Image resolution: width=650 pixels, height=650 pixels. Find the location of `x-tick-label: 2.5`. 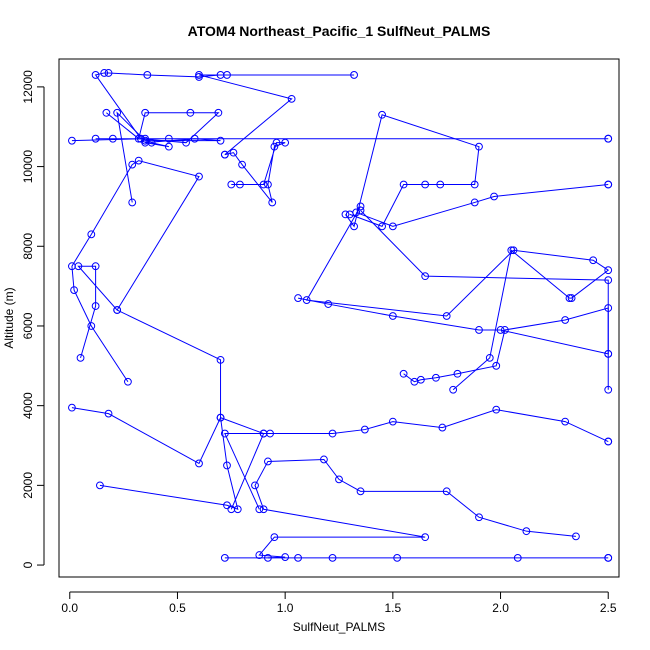

x-tick-label: 2.5 is located at coordinates (608, 608).